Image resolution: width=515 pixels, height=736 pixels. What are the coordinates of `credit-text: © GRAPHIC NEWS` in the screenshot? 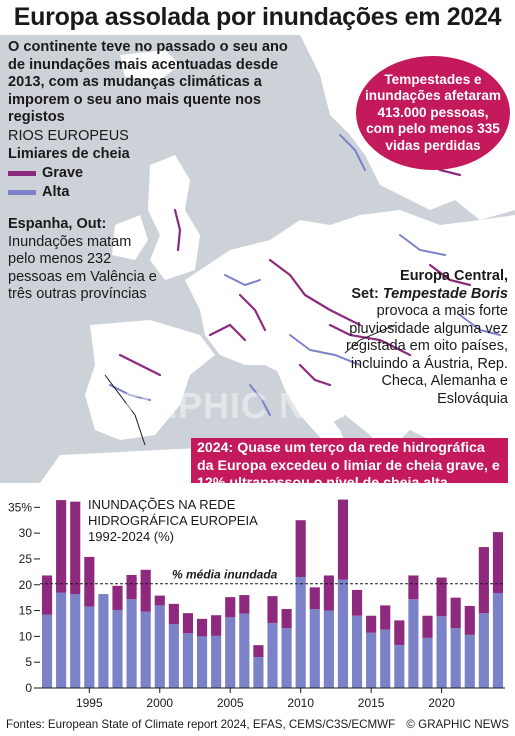 It's located at (457, 724).